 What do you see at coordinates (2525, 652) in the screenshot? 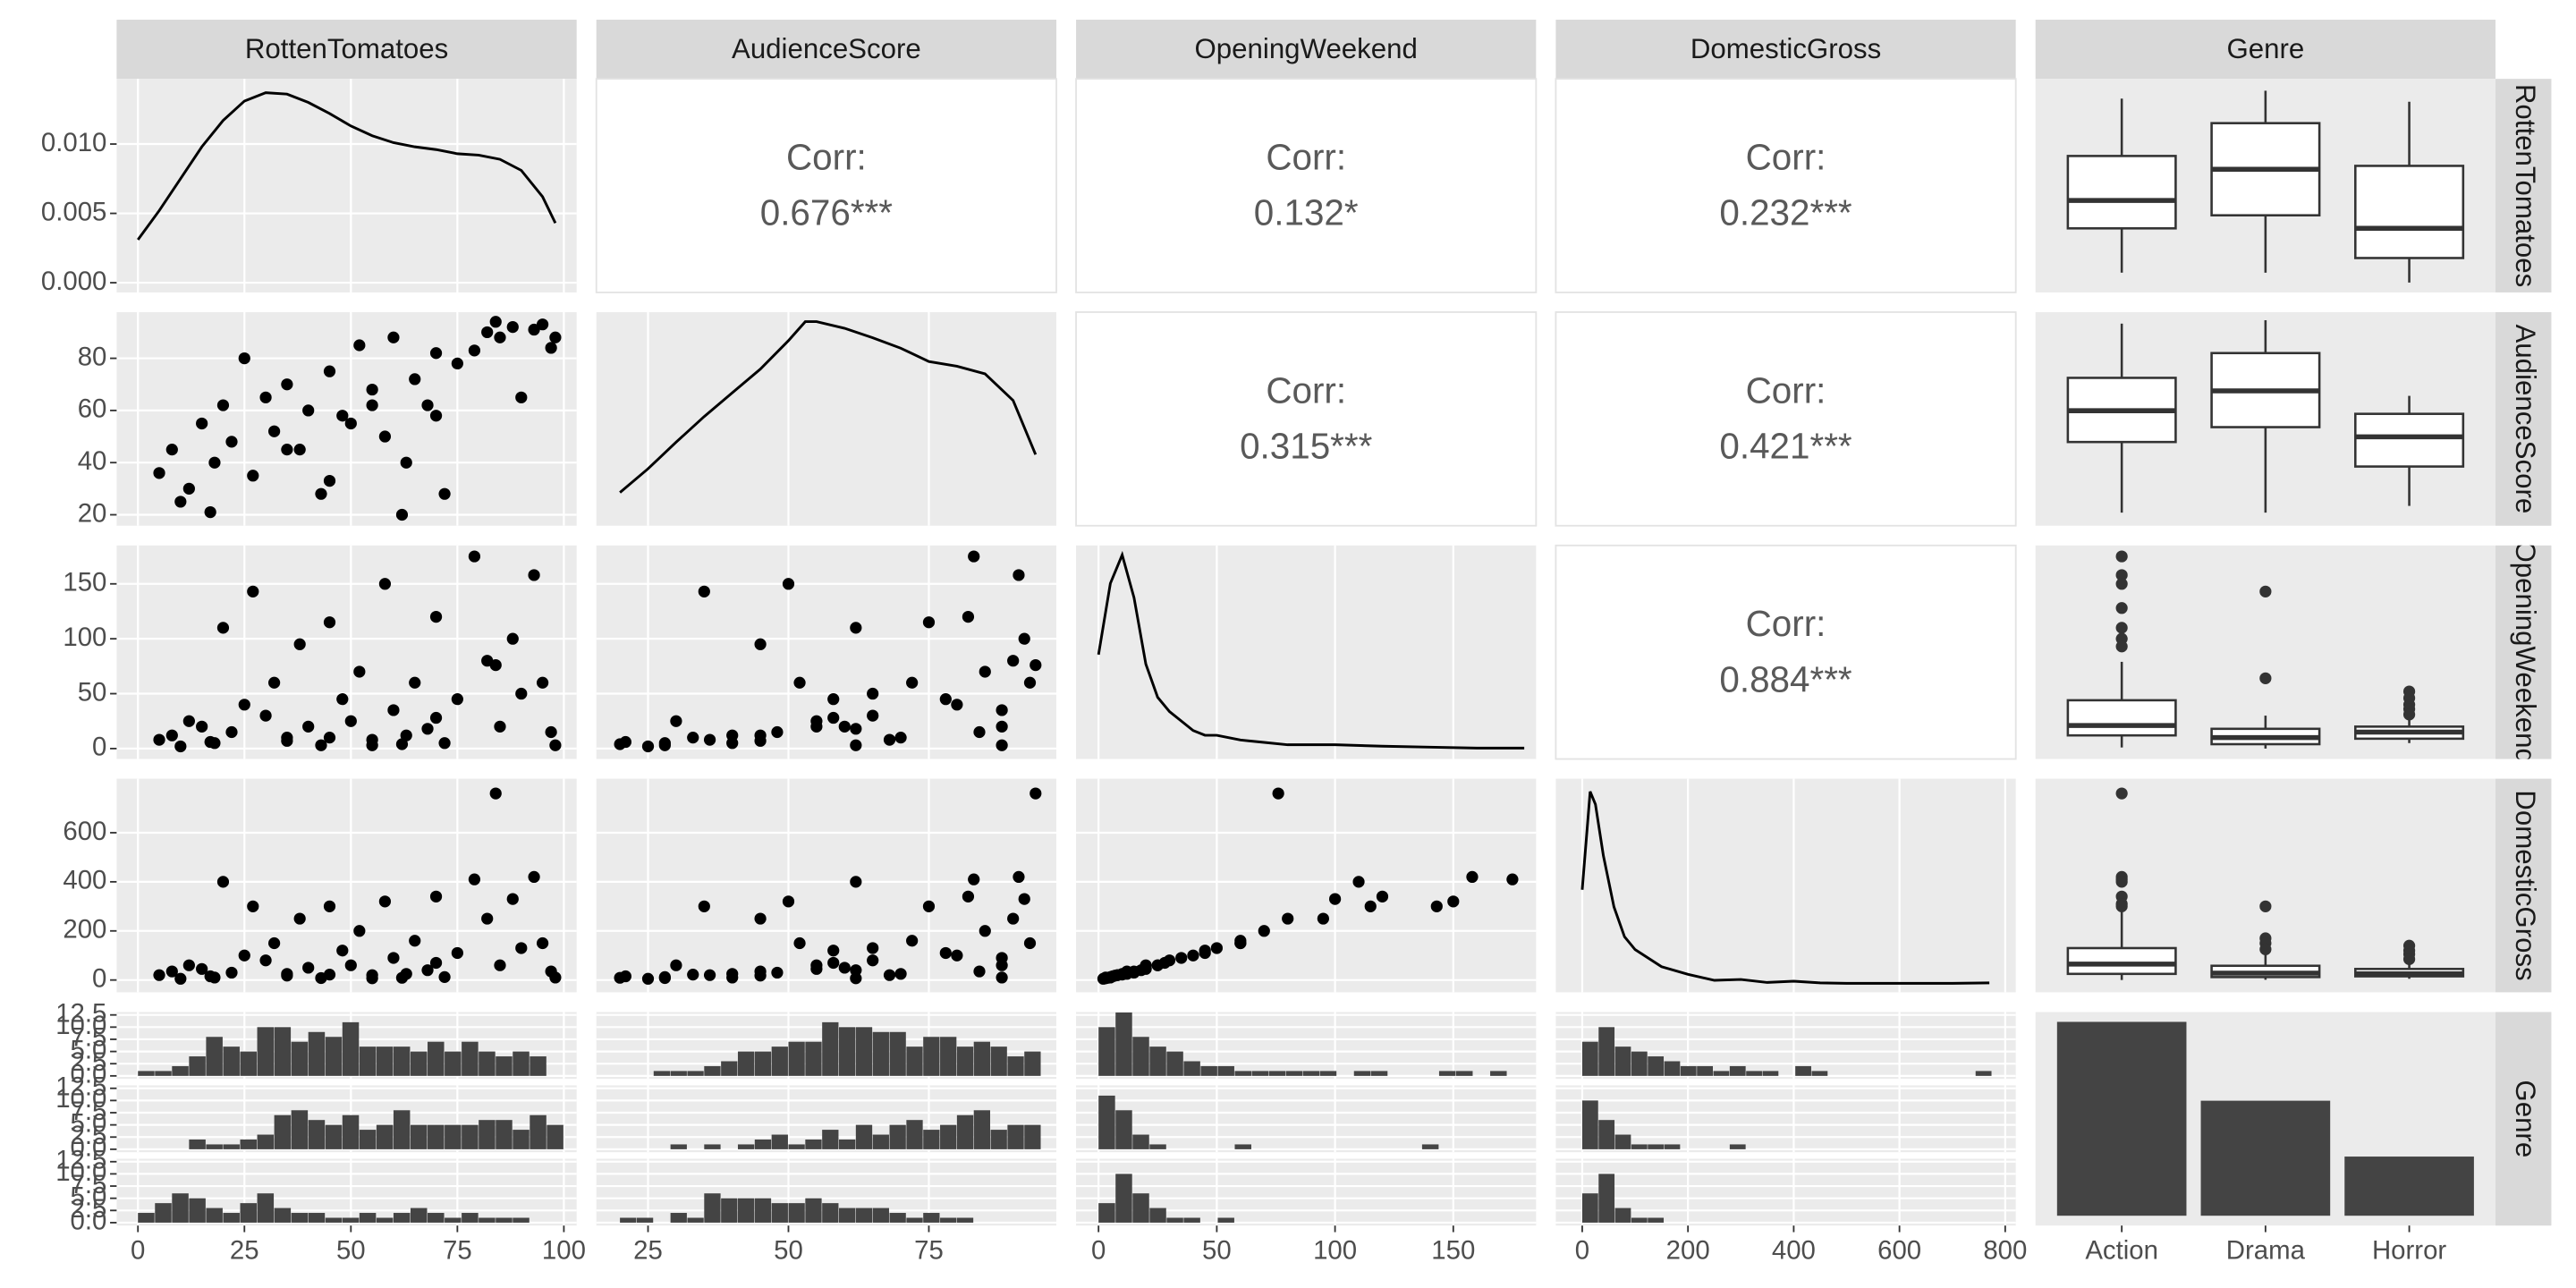
I see `row-strip-label: OpeningWeekend` at bounding box center [2525, 652].